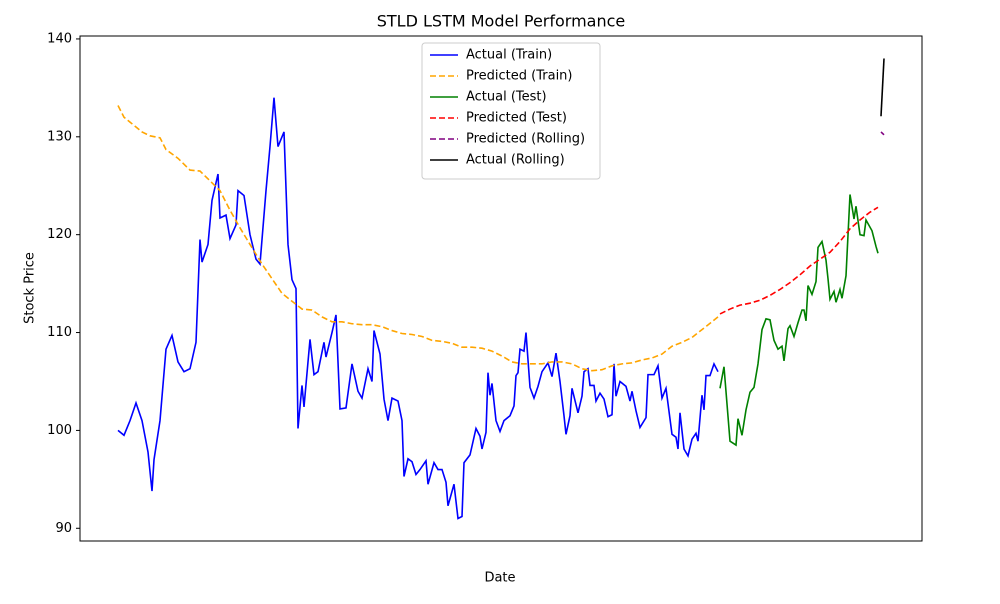 The height and width of the screenshot is (604, 1000). What do you see at coordinates (59, 136) in the screenshot?
I see `y-tick-label: 130` at bounding box center [59, 136].